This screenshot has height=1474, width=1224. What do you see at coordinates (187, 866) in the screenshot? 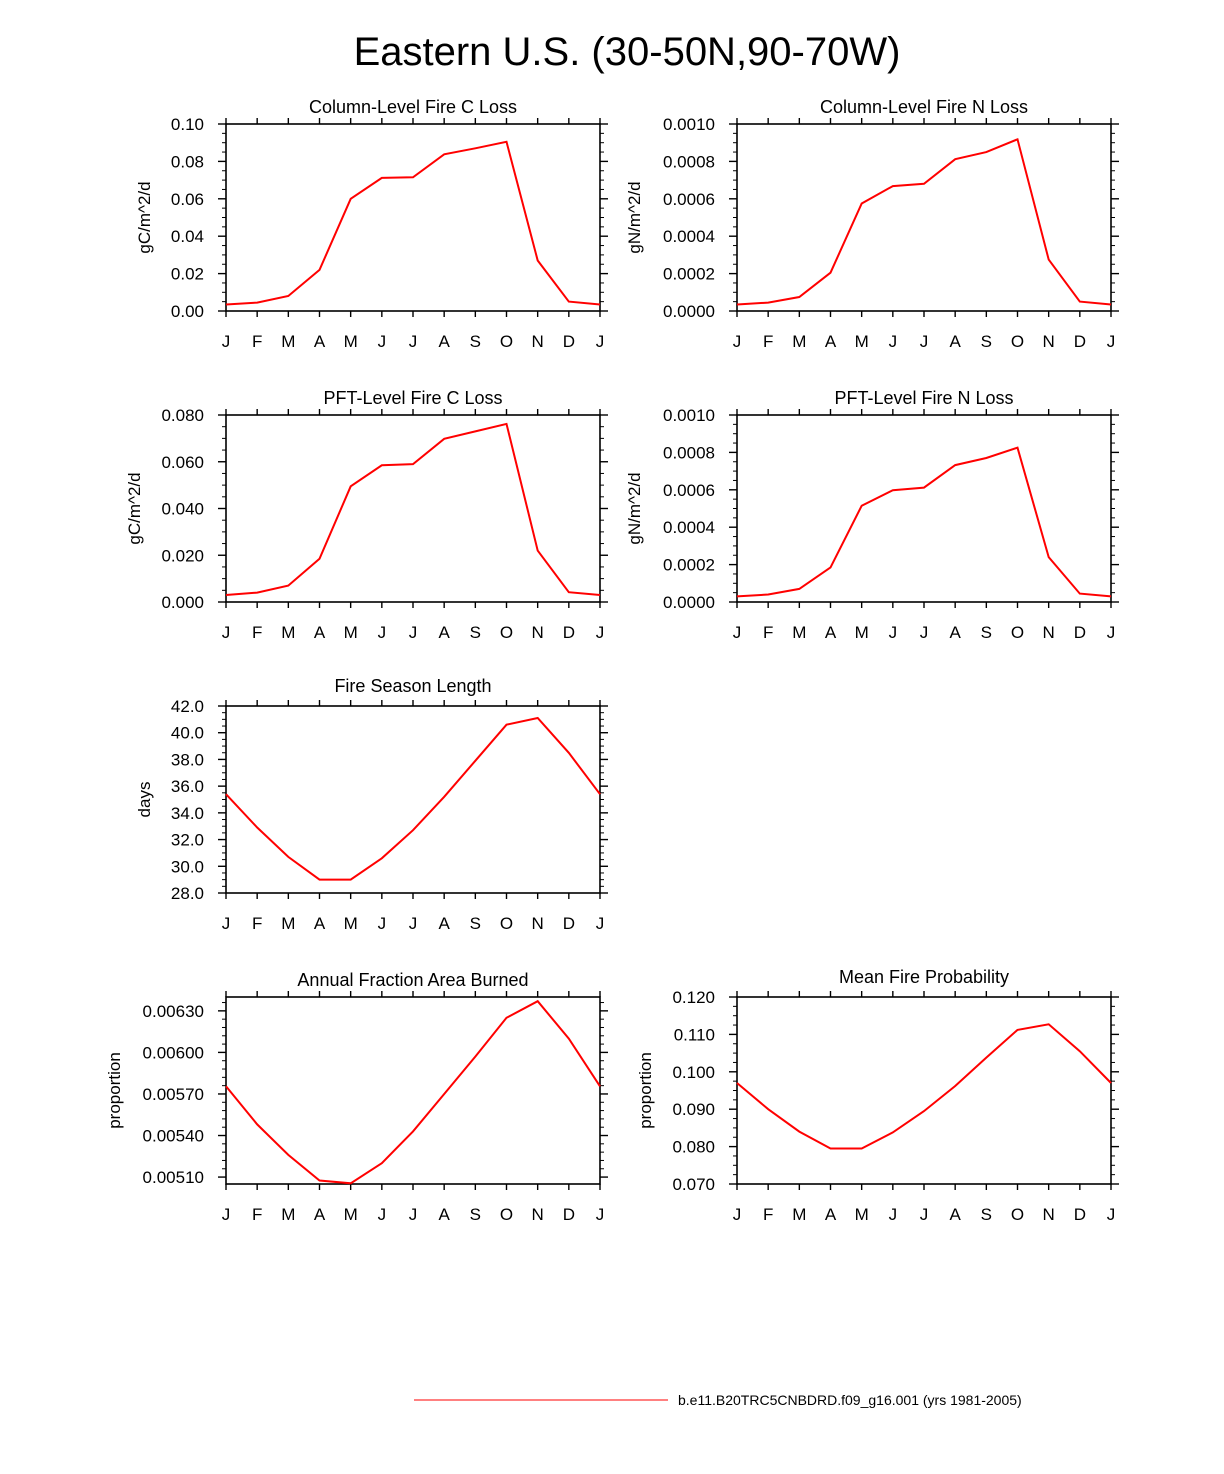
I see `y-tick-label: 30.0` at bounding box center [187, 866].